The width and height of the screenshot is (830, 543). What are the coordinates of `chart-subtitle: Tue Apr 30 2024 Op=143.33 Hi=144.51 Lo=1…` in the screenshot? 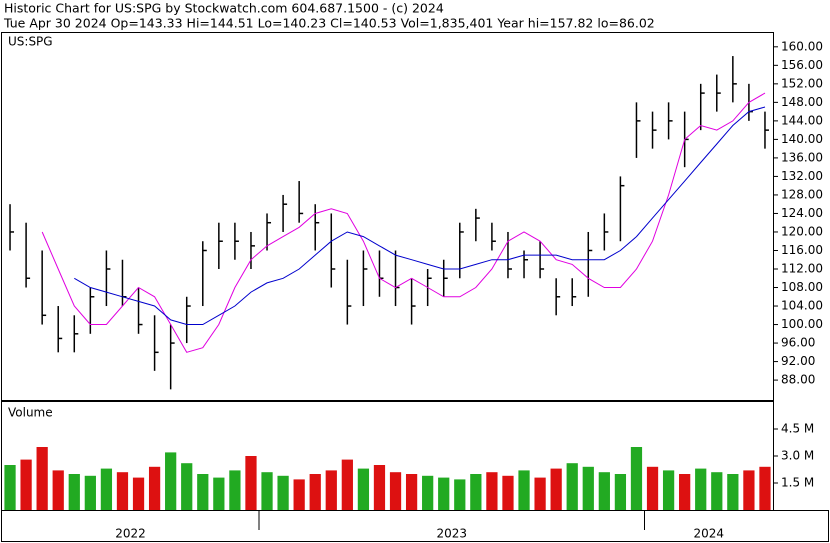 It's located at (329, 23).